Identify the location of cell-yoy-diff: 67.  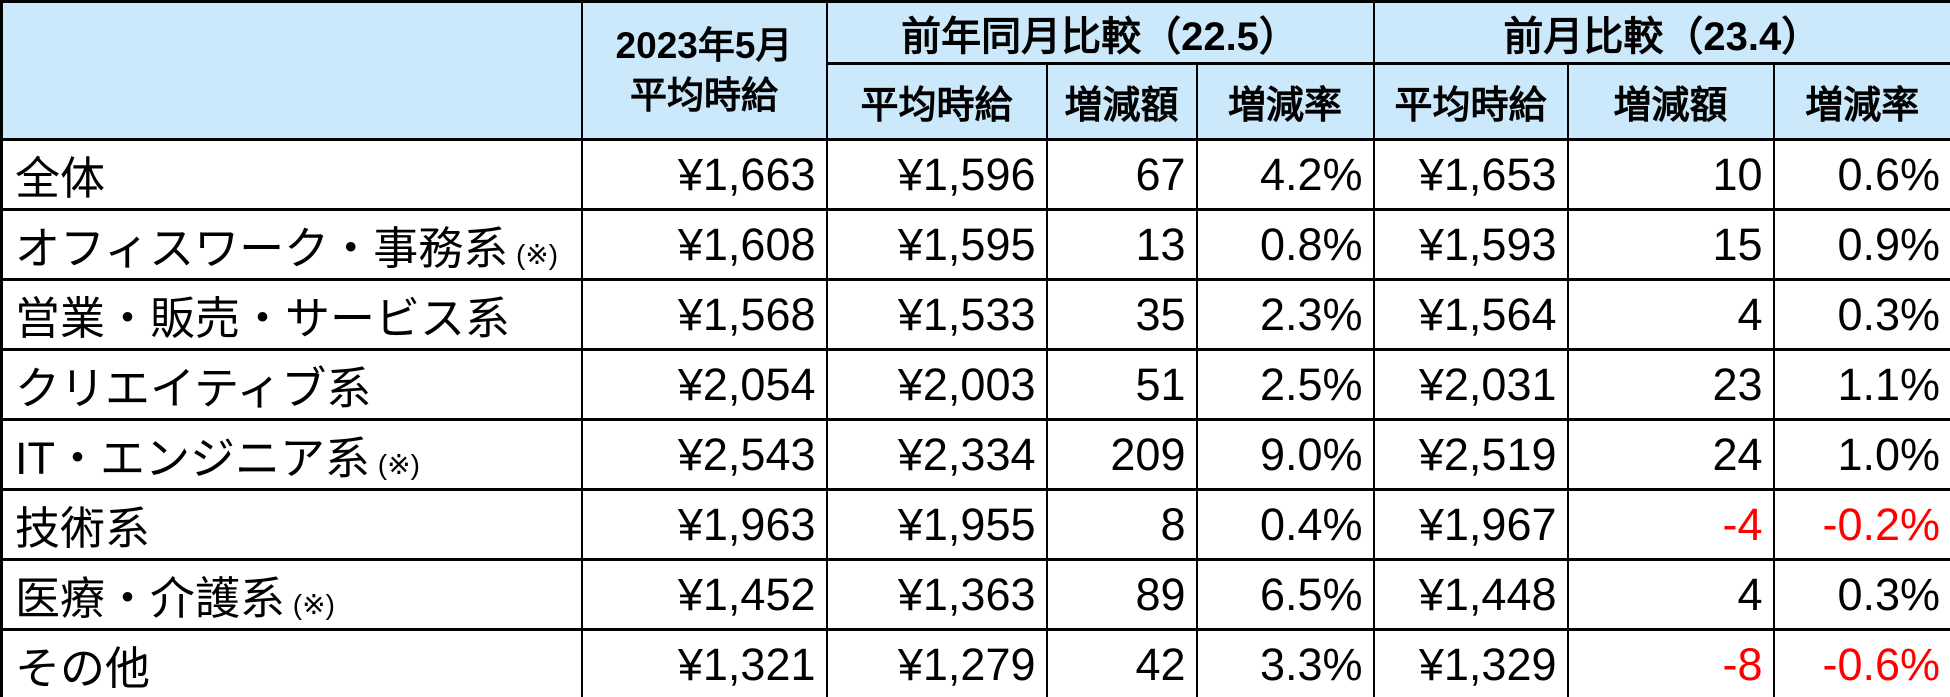
(1121, 174).